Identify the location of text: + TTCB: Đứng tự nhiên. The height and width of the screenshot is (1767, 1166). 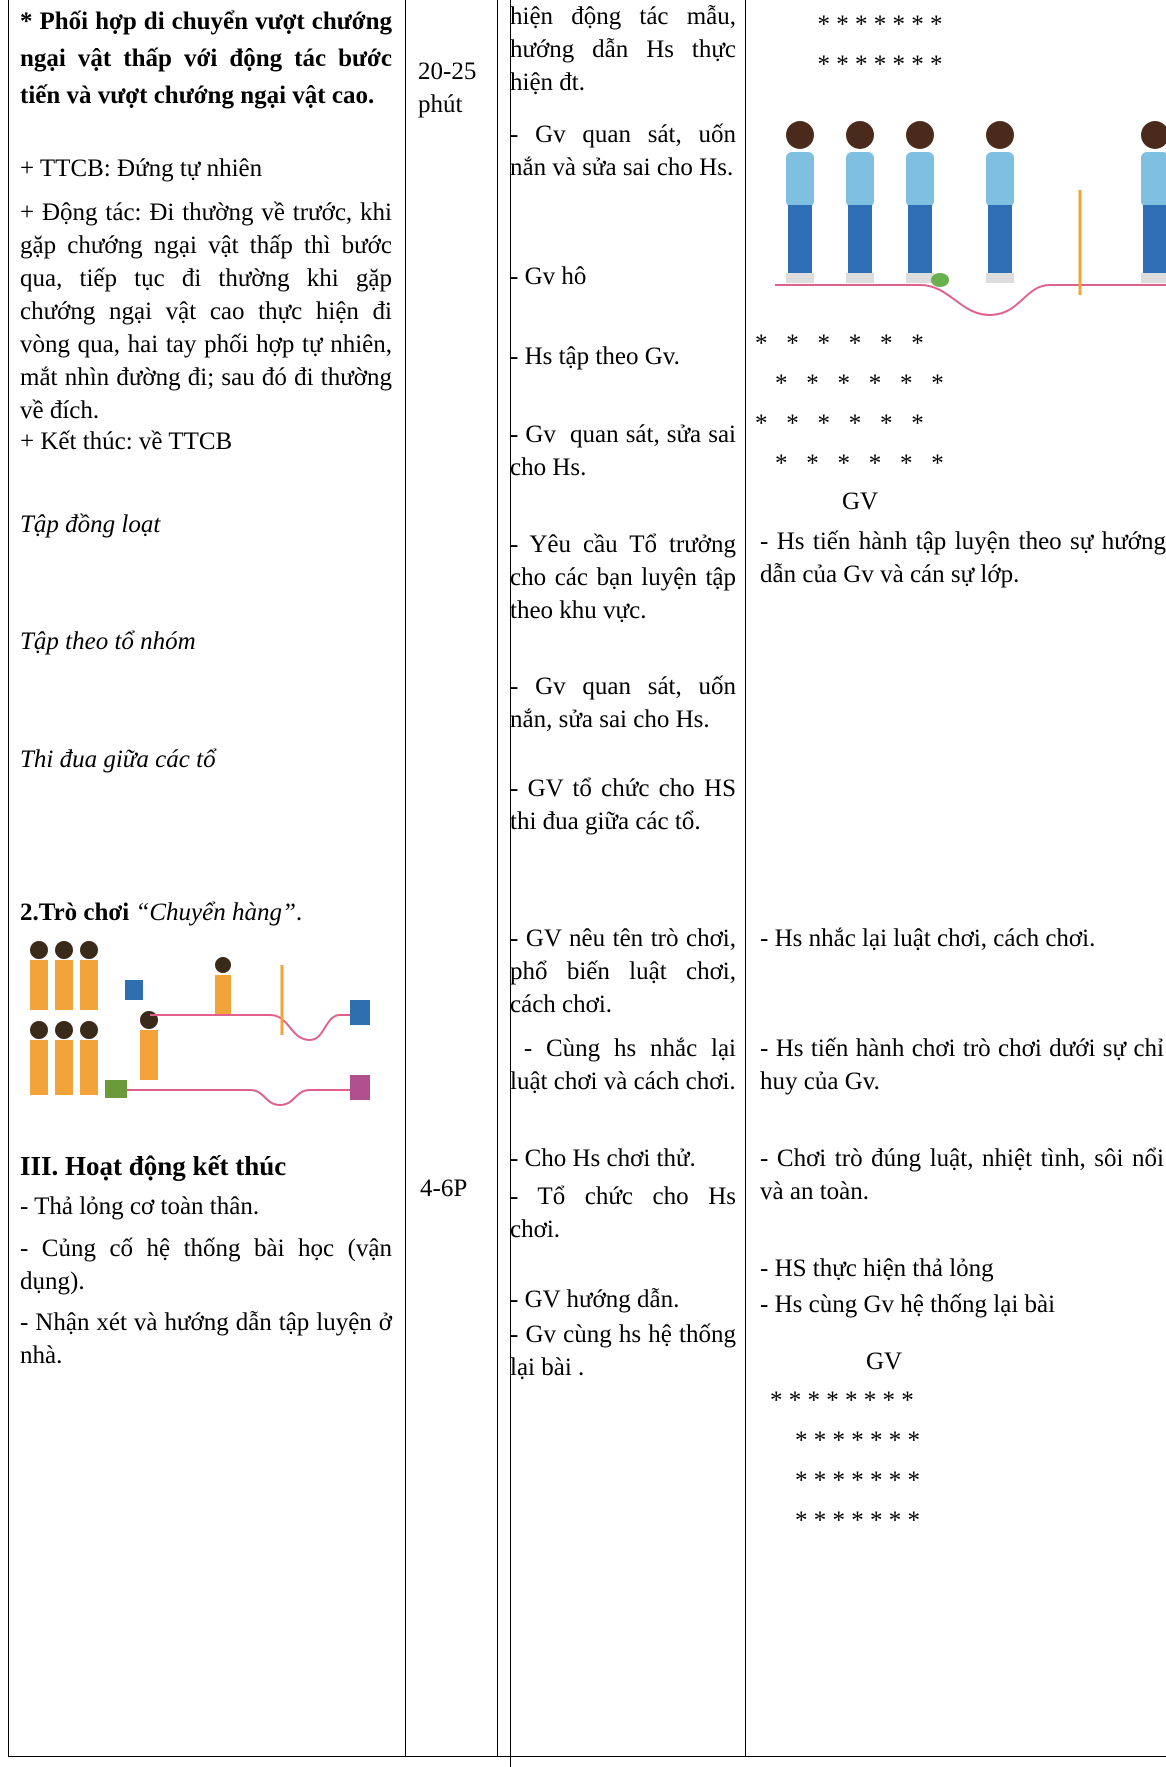
(141, 168).